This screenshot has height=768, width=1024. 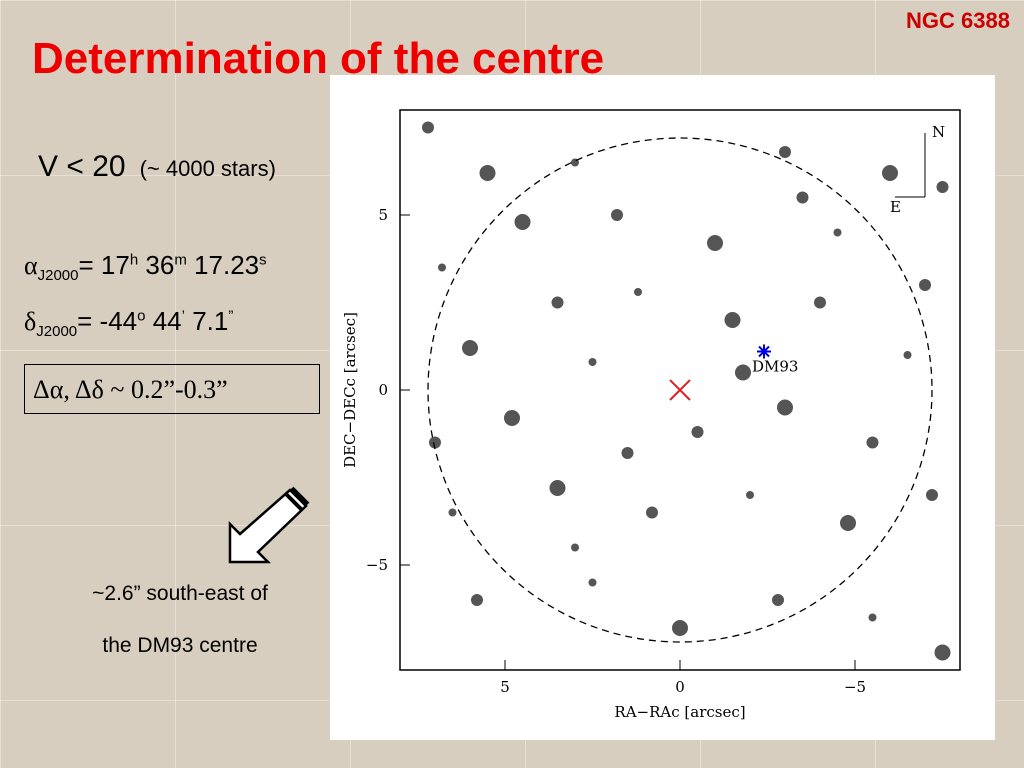 I want to click on reference-centre, so click(x=764, y=351).